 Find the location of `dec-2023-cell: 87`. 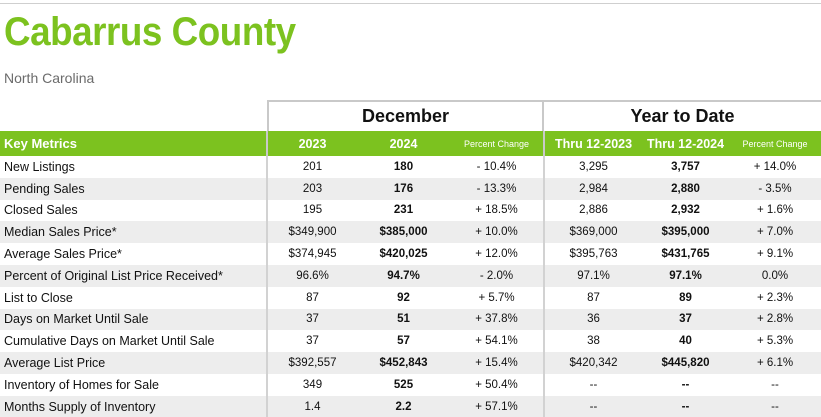

dec-2023-cell: 87 is located at coordinates (311, 297).